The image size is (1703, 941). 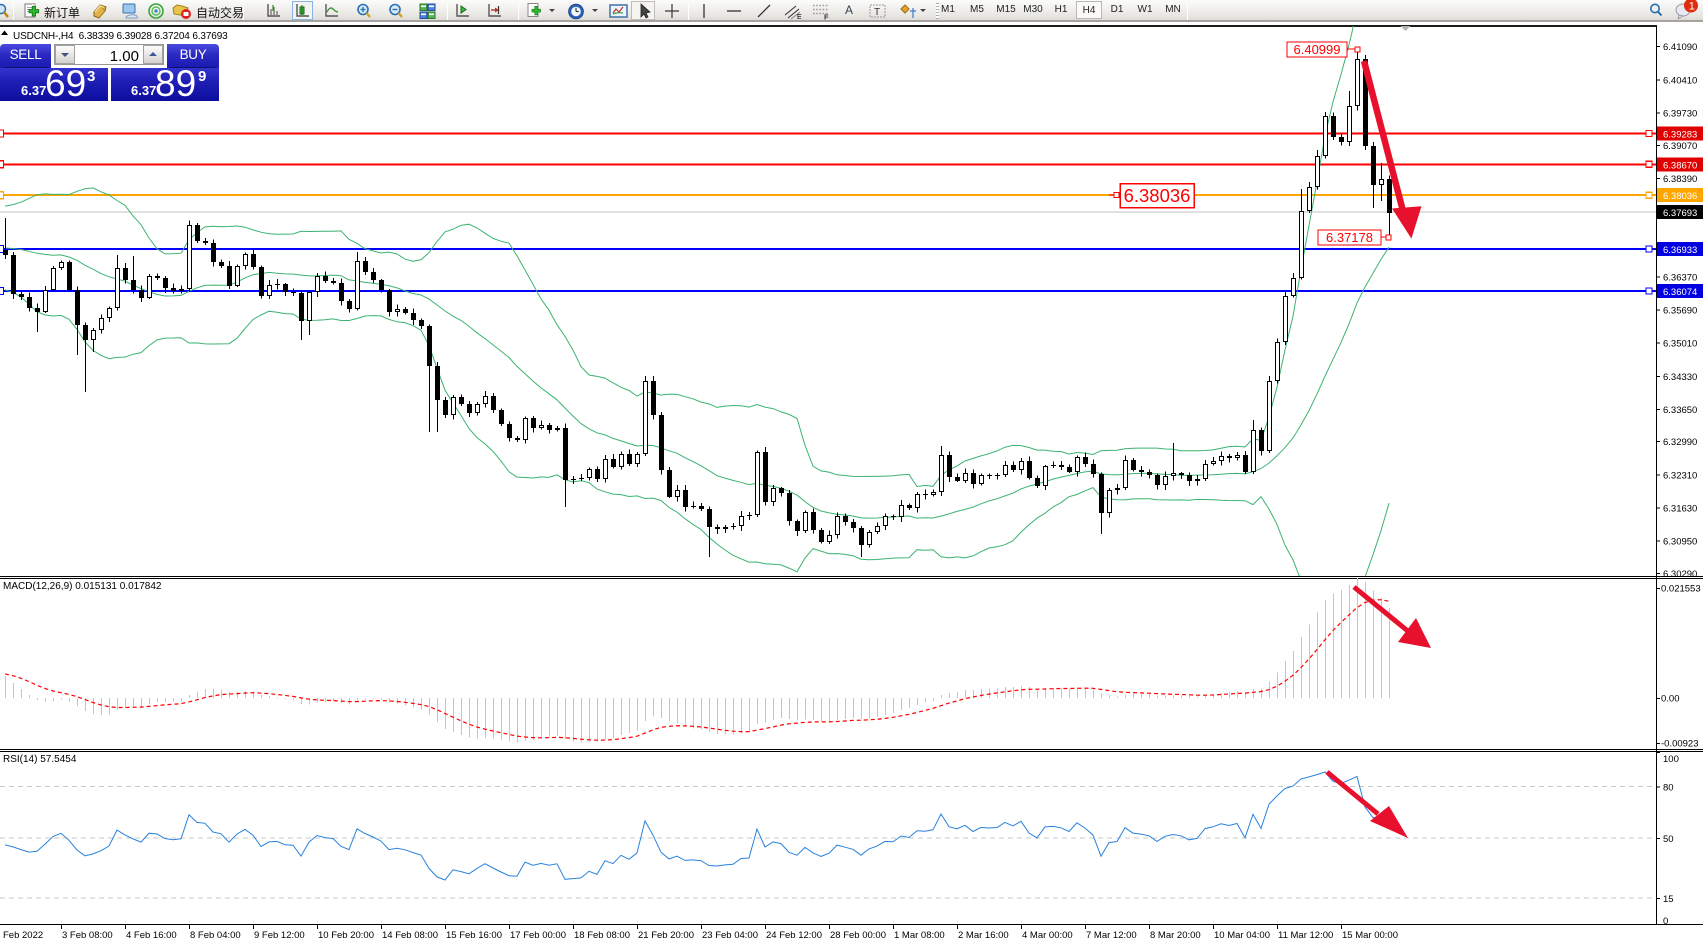 I want to click on svg-text: 80, so click(x=1668, y=787).